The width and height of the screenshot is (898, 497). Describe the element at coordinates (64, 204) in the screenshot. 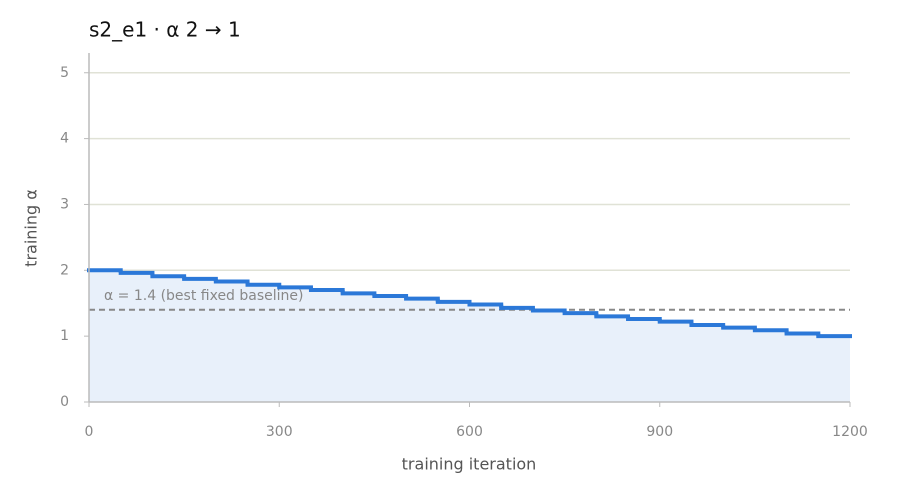

I see `y-tick-label: 3` at that location.